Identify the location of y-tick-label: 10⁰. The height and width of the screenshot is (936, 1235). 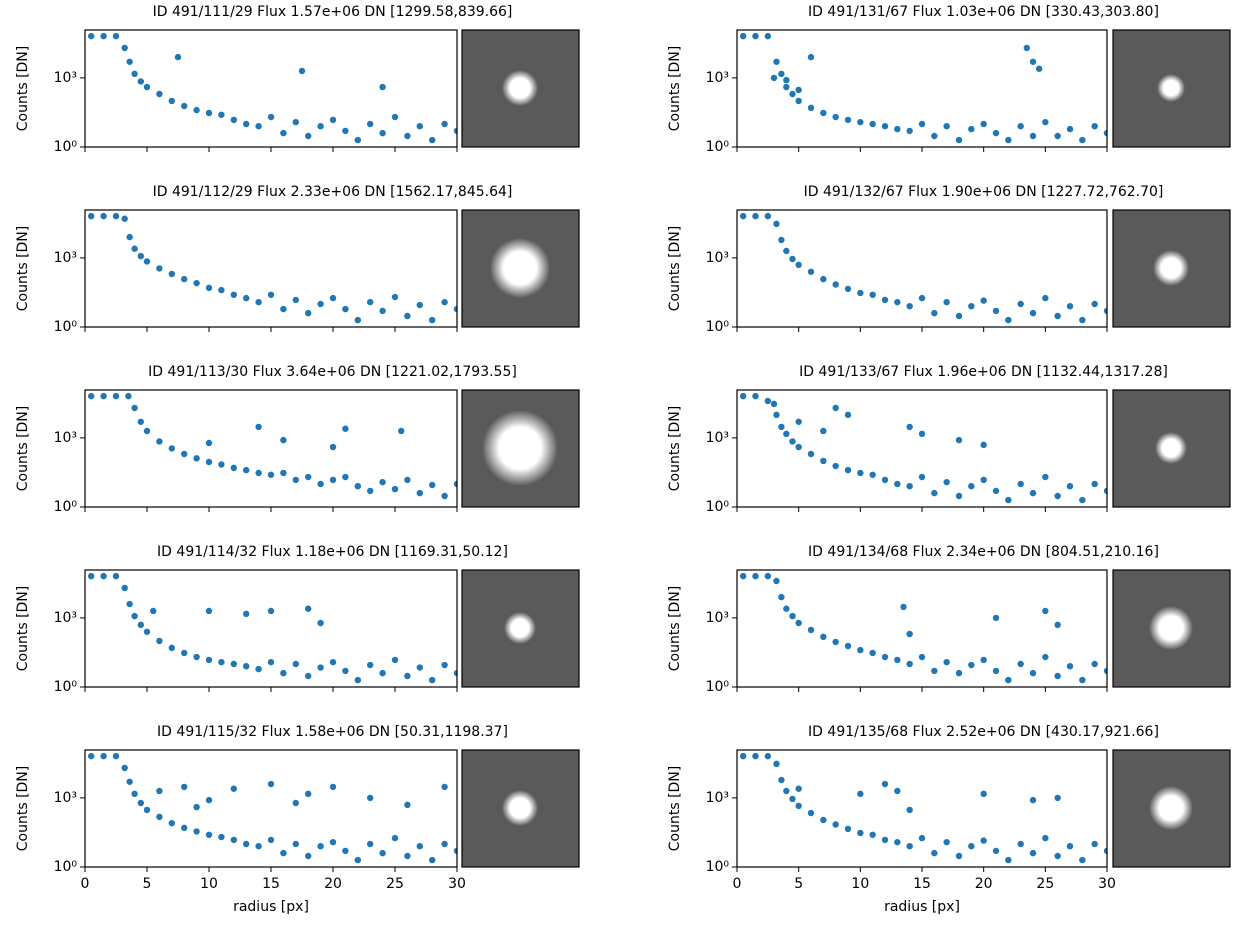
(66, 327).